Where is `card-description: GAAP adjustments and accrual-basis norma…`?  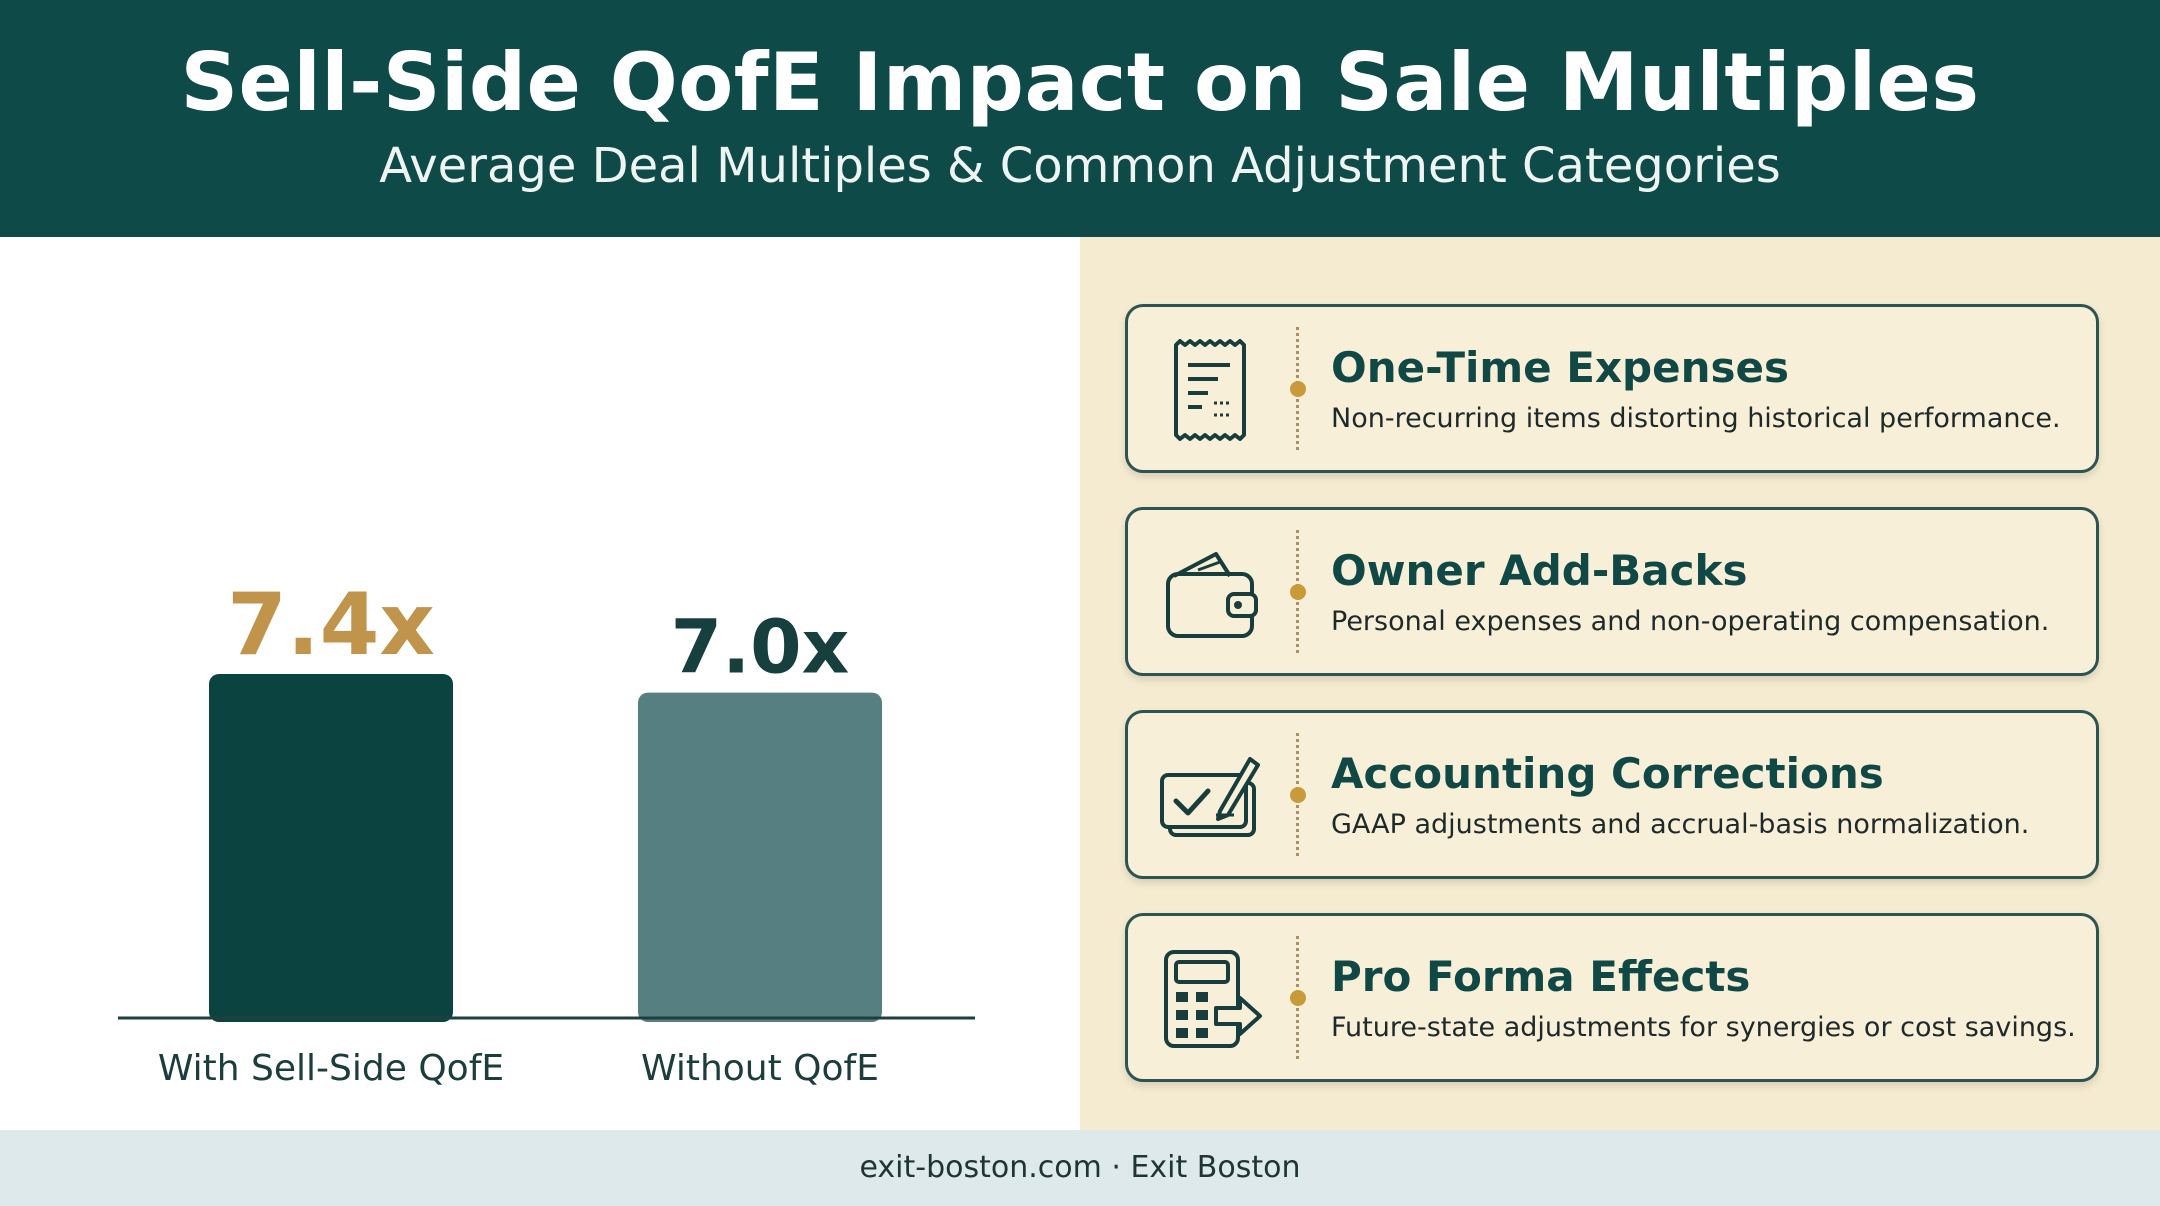 card-description: GAAP adjustments and accrual-basis norma… is located at coordinates (1680, 824).